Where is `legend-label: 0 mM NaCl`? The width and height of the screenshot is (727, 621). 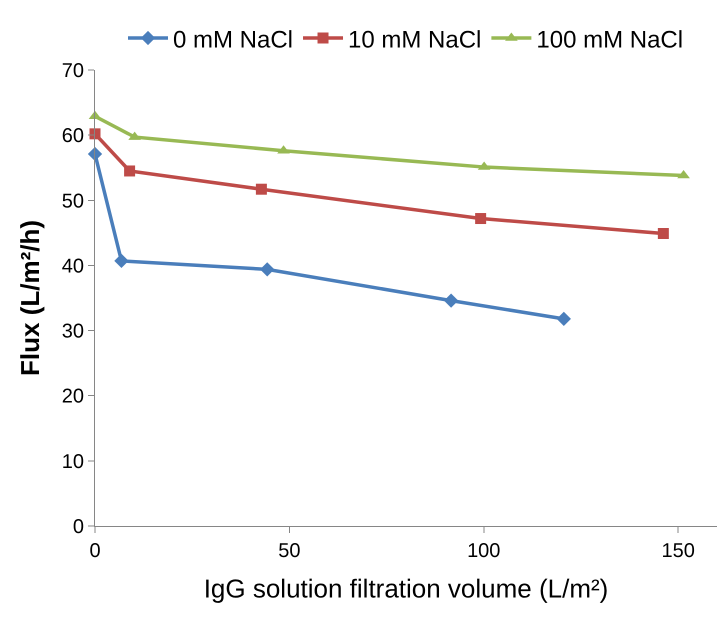
legend-label: 0 mM NaCl is located at coordinates (233, 40).